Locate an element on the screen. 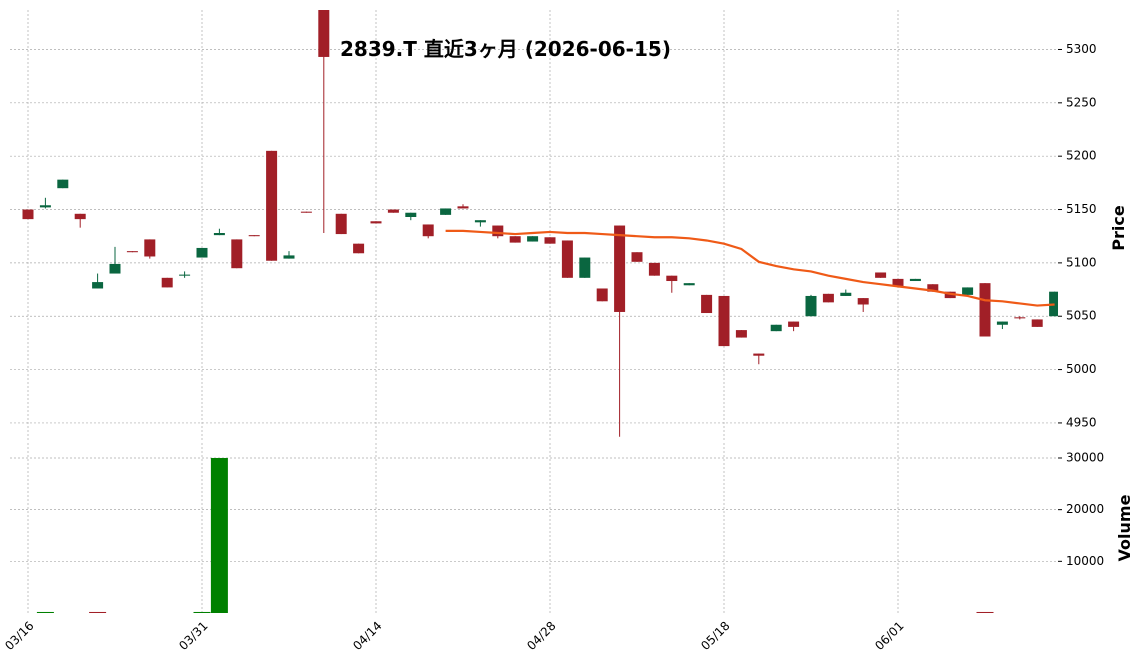 This screenshot has width=1144, height=670. y-tick-label: 5250 is located at coordinates (1081, 102).